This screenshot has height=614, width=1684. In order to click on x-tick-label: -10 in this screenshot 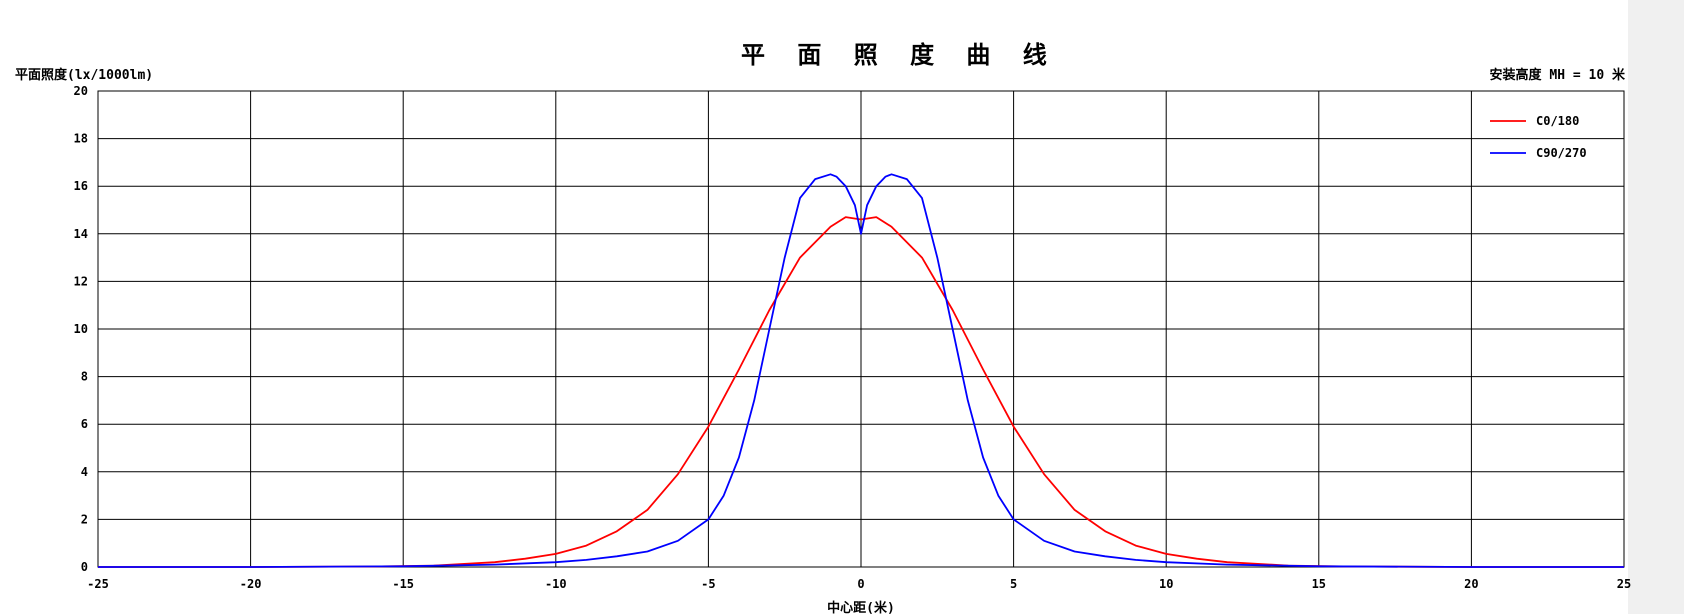, I will do `click(556, 584)`.